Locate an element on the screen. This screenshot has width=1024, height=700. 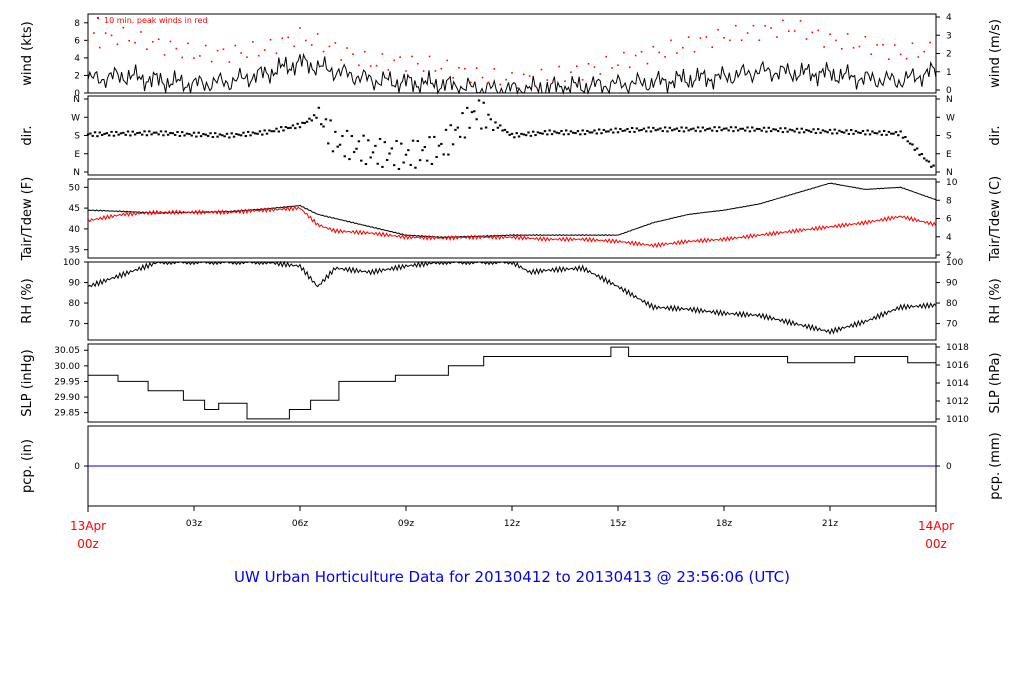
wind-speed-line is located at coordinates (512, 73).